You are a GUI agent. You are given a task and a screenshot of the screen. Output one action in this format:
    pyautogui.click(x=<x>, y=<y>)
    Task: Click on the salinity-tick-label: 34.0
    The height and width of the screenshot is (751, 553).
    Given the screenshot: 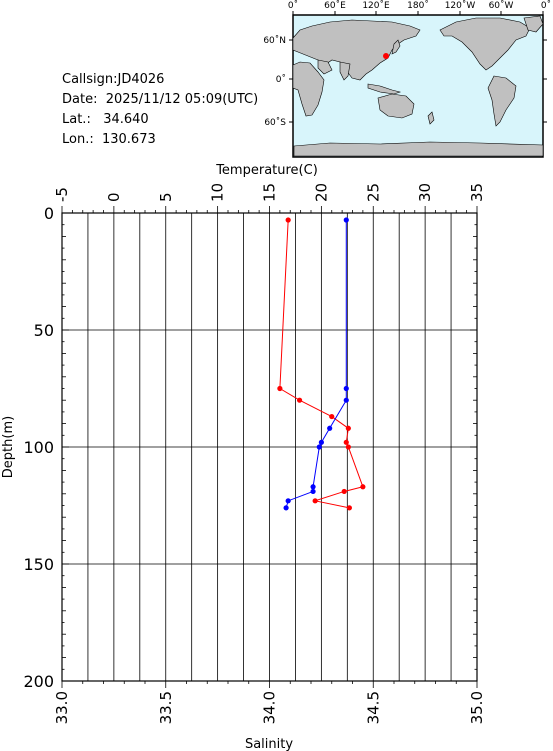 What is the action you would take?
    pyautogui.click(x=270, y=707)
    